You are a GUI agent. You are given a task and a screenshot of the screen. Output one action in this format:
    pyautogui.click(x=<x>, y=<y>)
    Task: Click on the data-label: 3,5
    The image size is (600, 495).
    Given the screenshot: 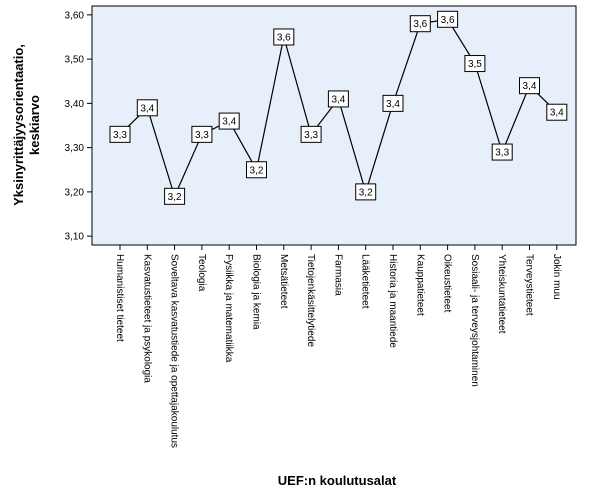 What is the action you would take?
    pyautogui.click(x=475, y=64)
    